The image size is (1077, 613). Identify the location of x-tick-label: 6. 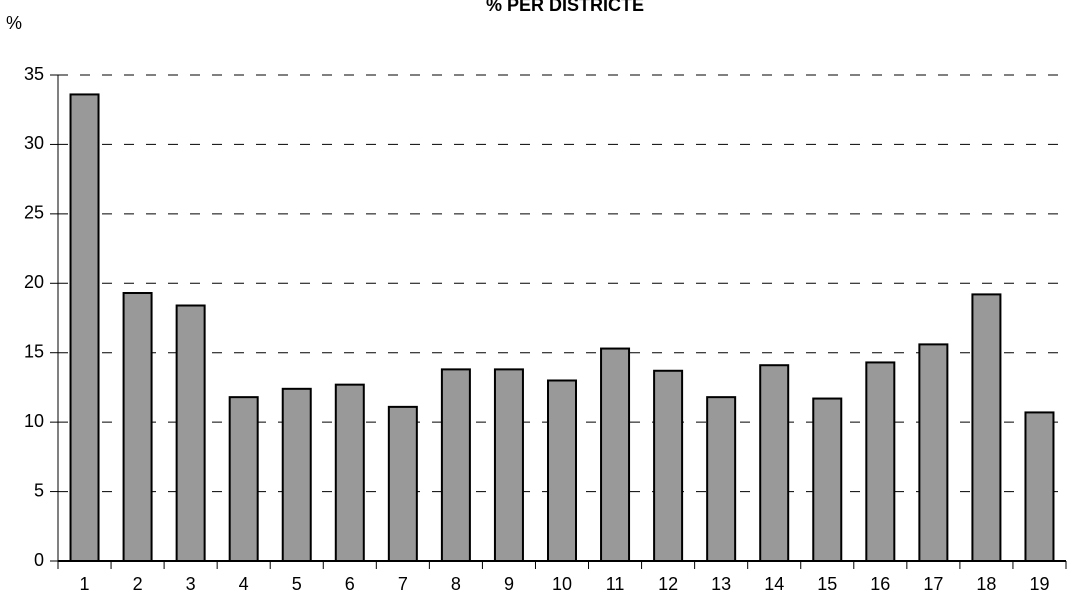
(350, 584).